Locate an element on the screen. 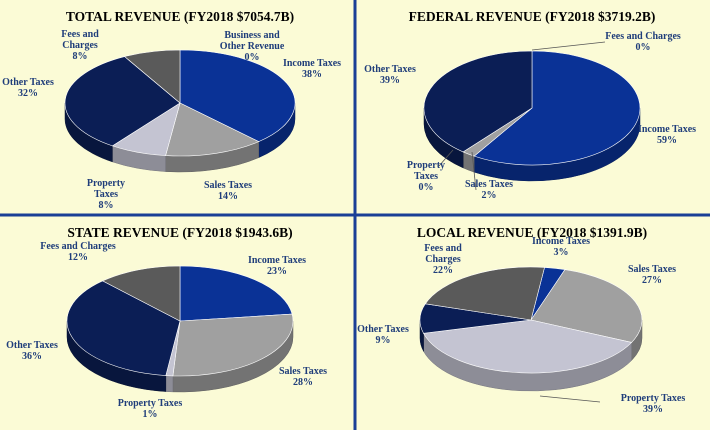 This screenshot has height=430, width=710. data-label-other-taxes: Other Taxes 36% is located at coordinates (32, 351).